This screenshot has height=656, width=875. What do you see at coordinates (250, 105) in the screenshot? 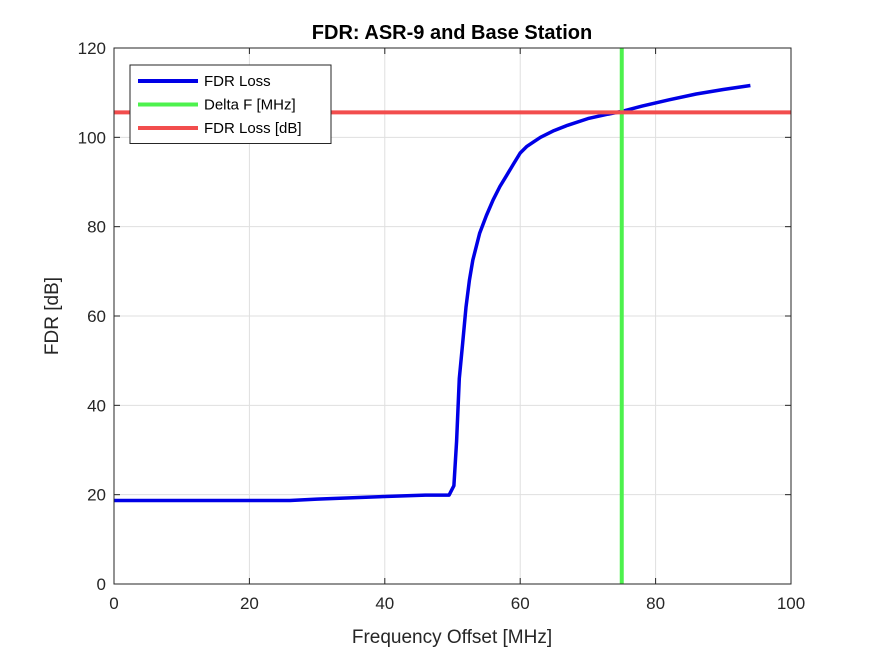
I see `legend-label: Delta F [MHz]` at bounding box center [250, 105].